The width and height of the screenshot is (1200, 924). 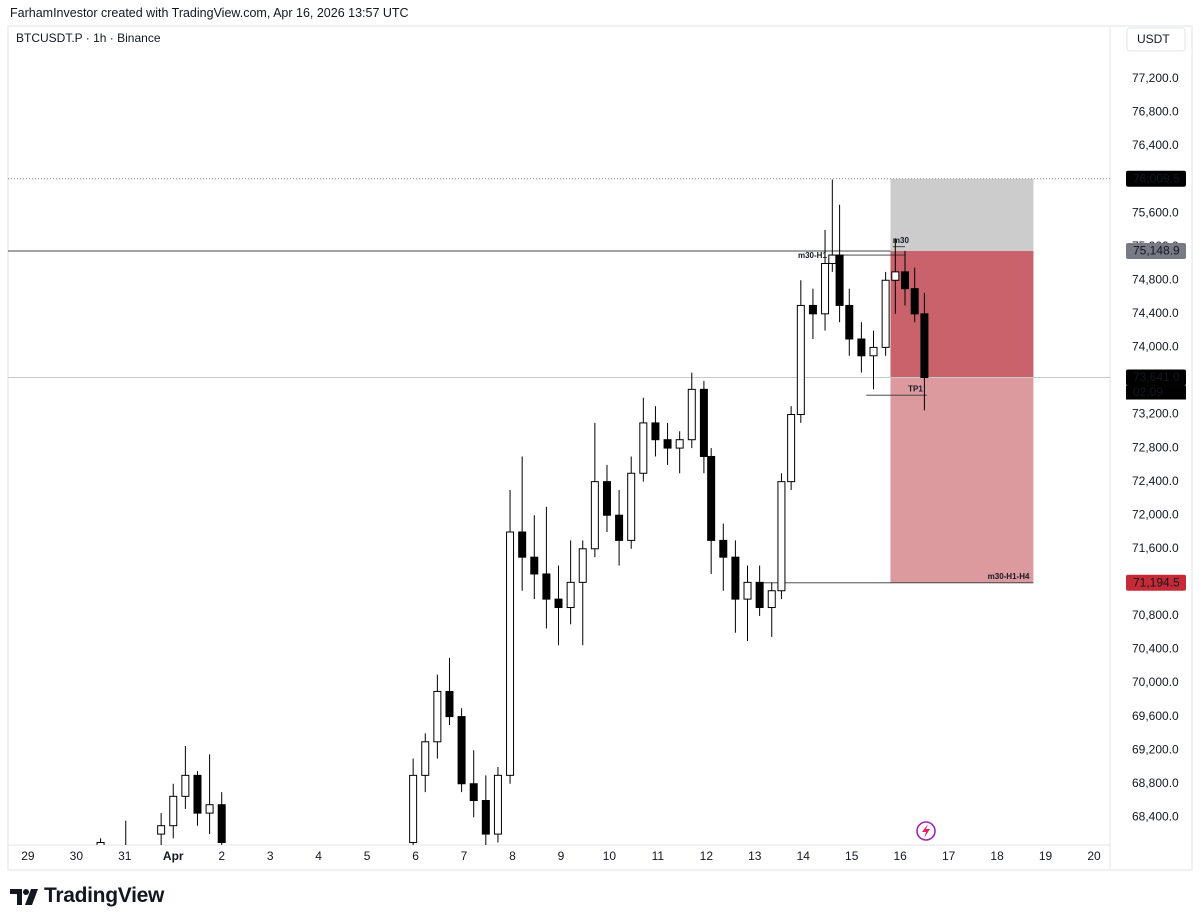 What do you see at coordinates (1155, 548) in the screenshot?
I see `y-tick-label: 71,600.0` at bounding box center [1155, 548].